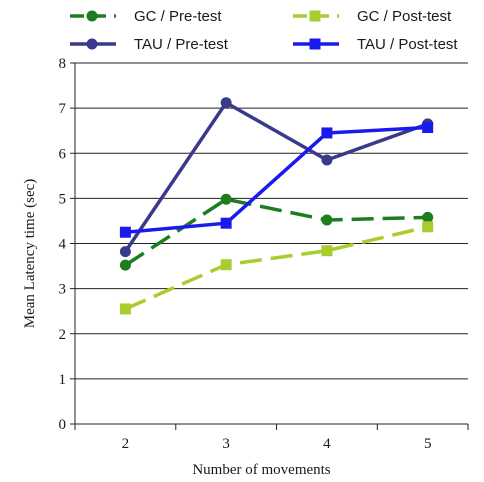 This screenshot has width=484, height=482. What do you see at coordinates (30, 254) in the screenshot?
I see `y-axis-title: Mean Latency time (sec)` at bounding box center [30, 254].